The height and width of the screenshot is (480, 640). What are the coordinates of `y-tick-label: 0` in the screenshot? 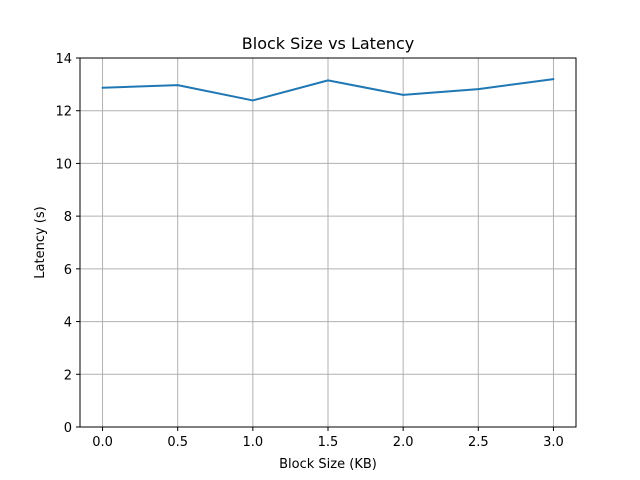 It's located at (68, 428).